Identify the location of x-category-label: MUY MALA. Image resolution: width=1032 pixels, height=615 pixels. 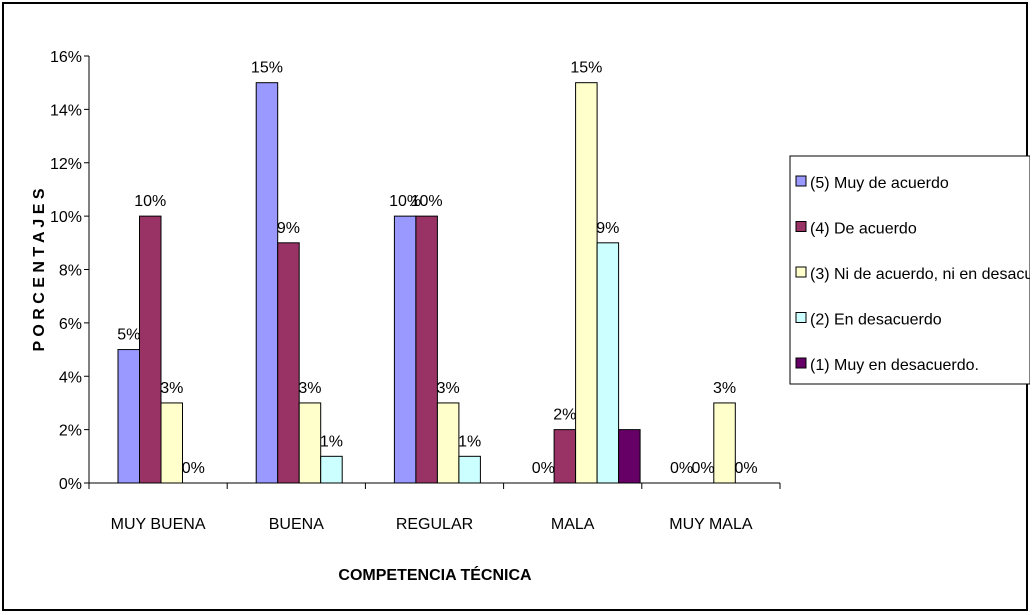
(711, 524).